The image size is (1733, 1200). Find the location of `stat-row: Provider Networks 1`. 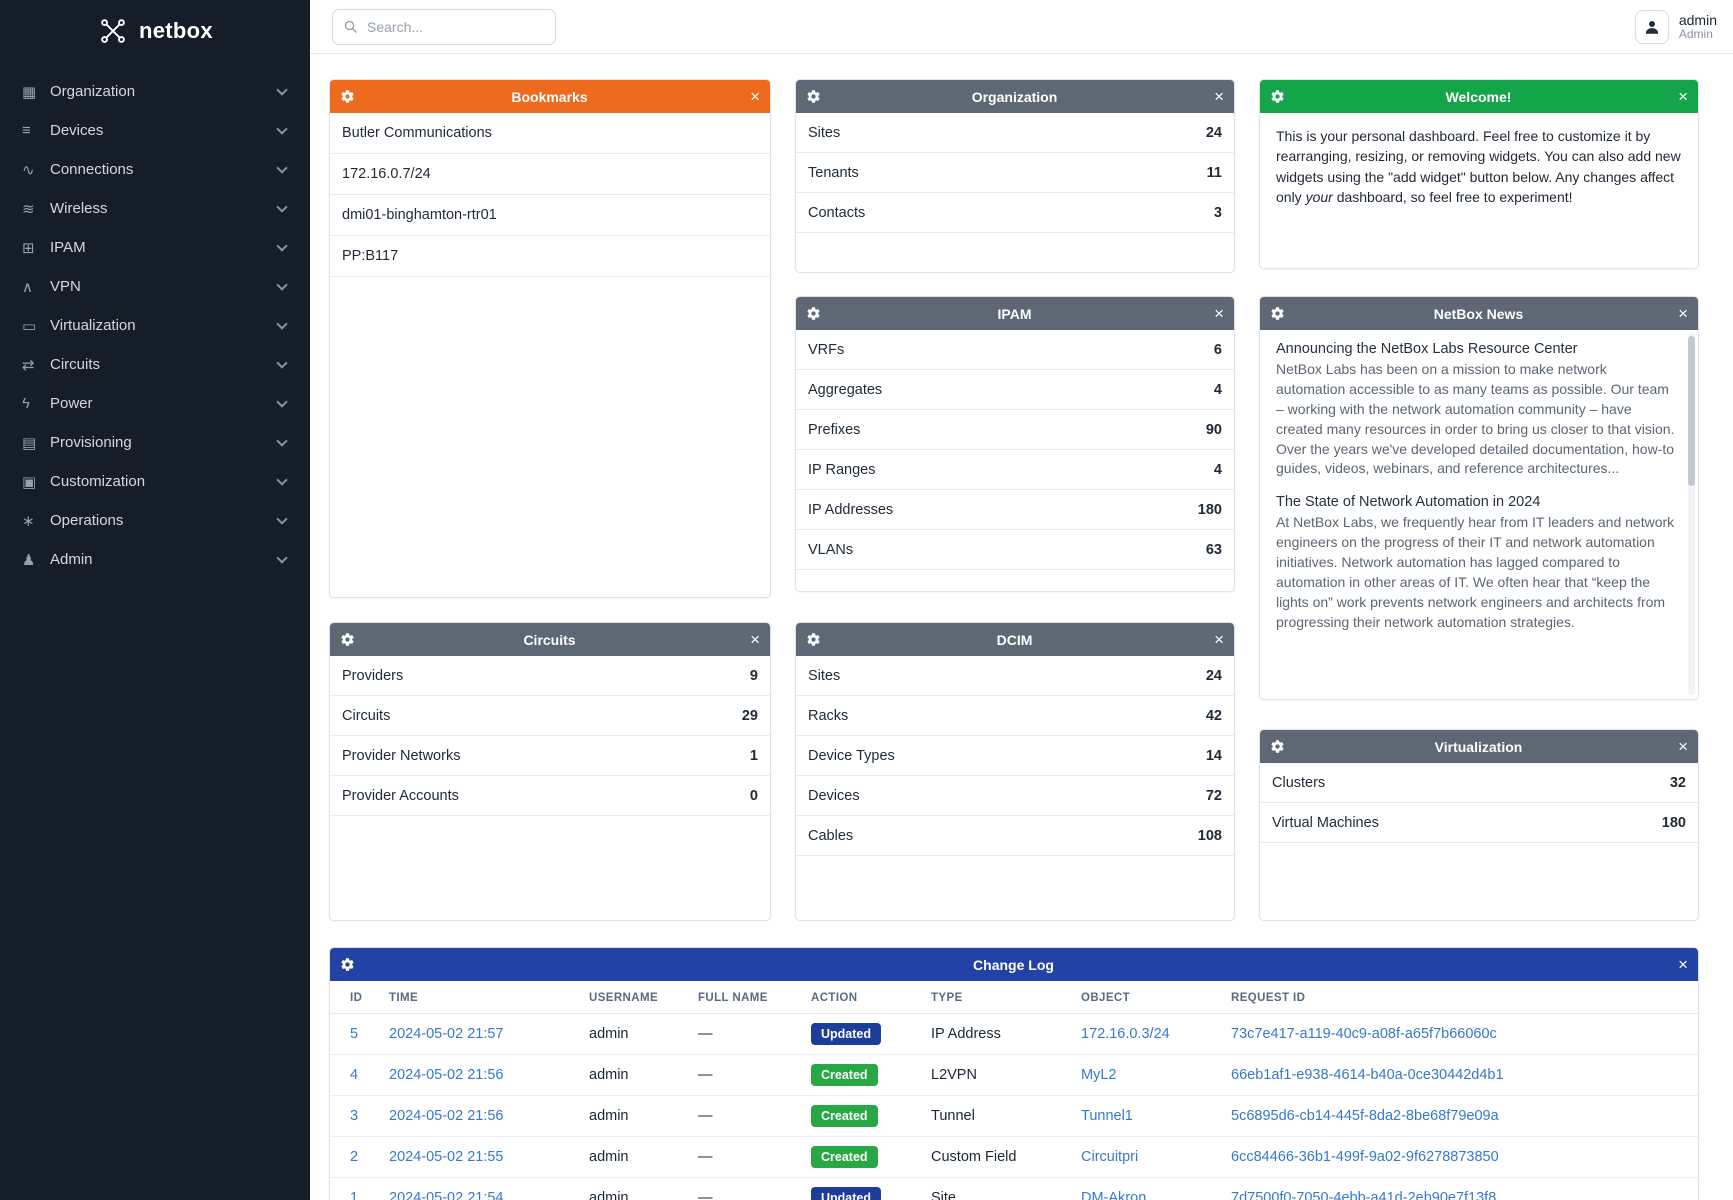

stat-row: Provider Networks 1 is located at coordinates (550, 756).